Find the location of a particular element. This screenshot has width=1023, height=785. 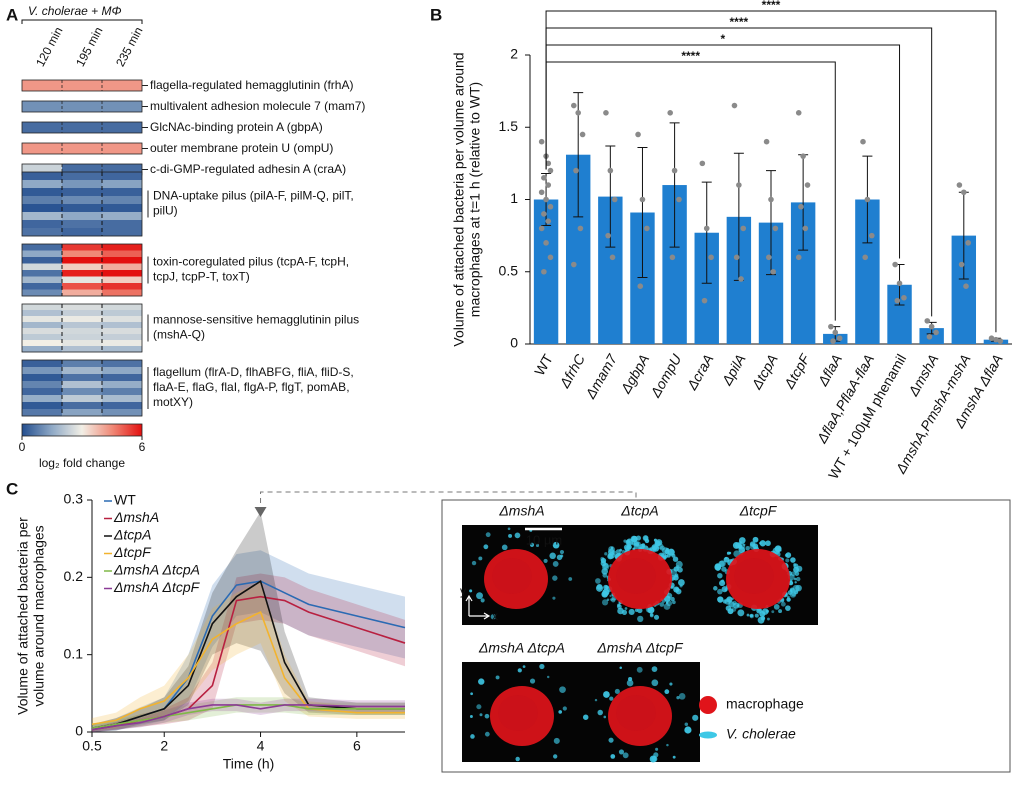

legend-label: ΔmshA ΔtcpF is located at coordinates (157, 587).